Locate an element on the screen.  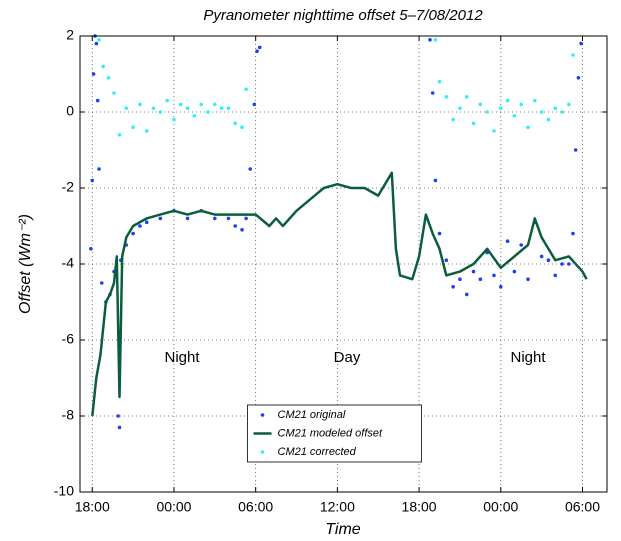
y-tick-label: -10 is located at coordinates (64, 491).